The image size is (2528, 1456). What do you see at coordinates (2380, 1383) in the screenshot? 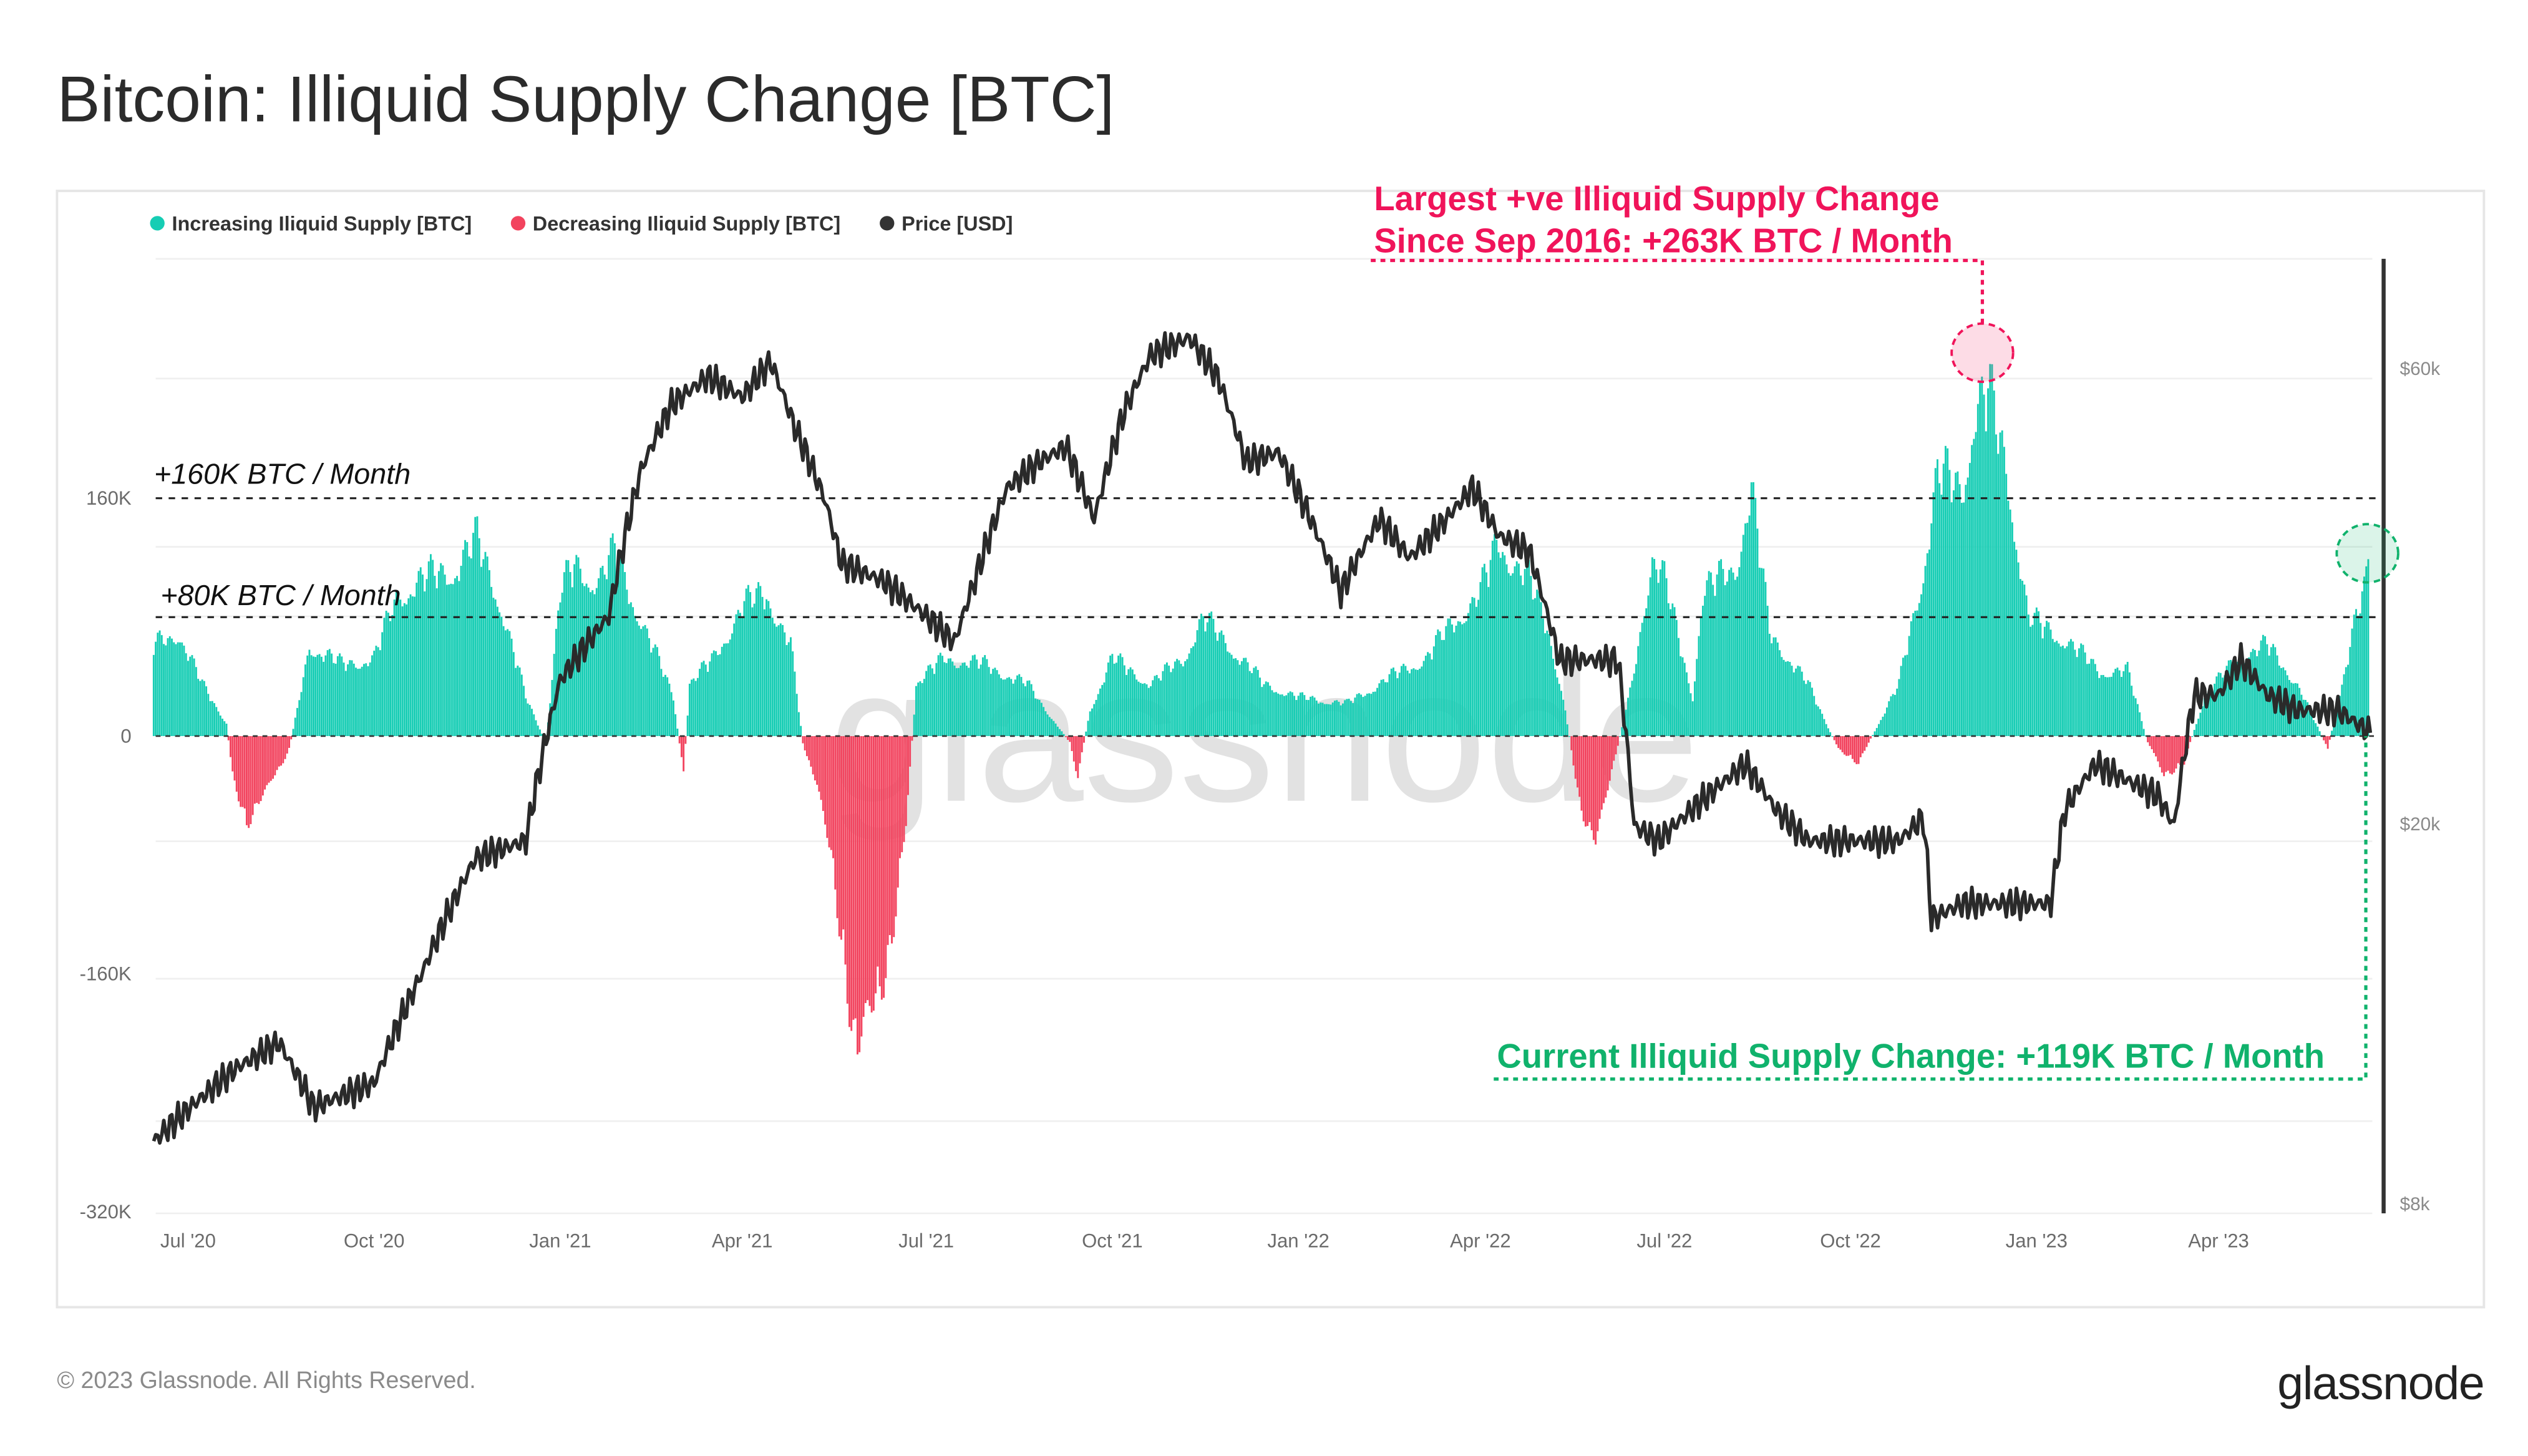
I see `glassnode-logo: glassnode` at bounding box center [2380, 1383].